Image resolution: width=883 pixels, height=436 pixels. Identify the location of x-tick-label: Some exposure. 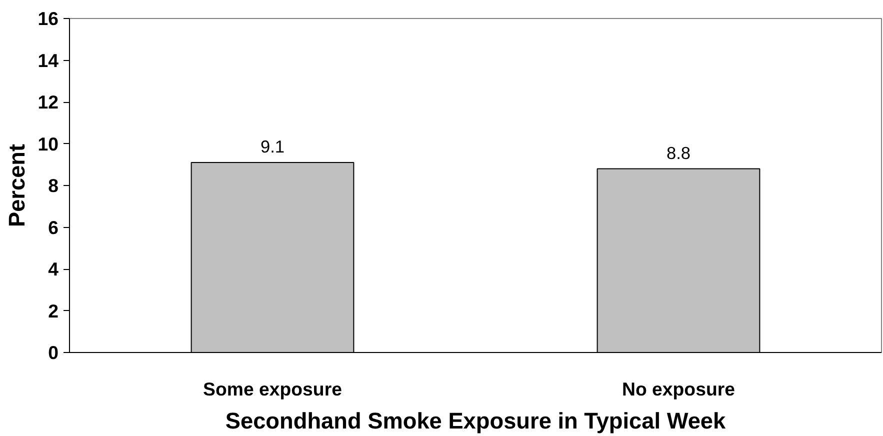
(272, 389).